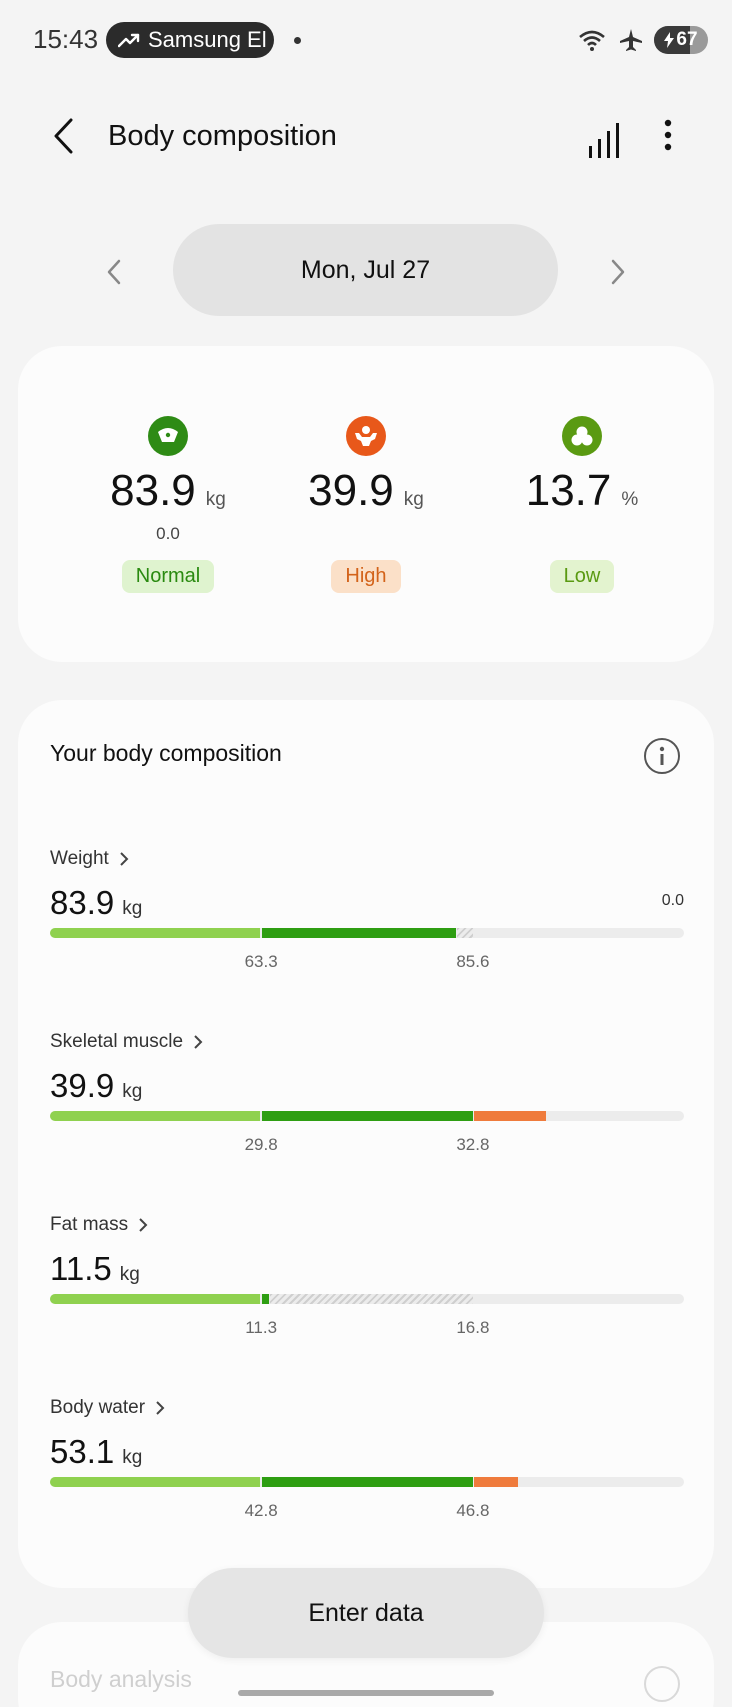  What do you see at coordinates (297, 40) in the screenshot?
I see `notification-dot` at bounding box center [297, 40].